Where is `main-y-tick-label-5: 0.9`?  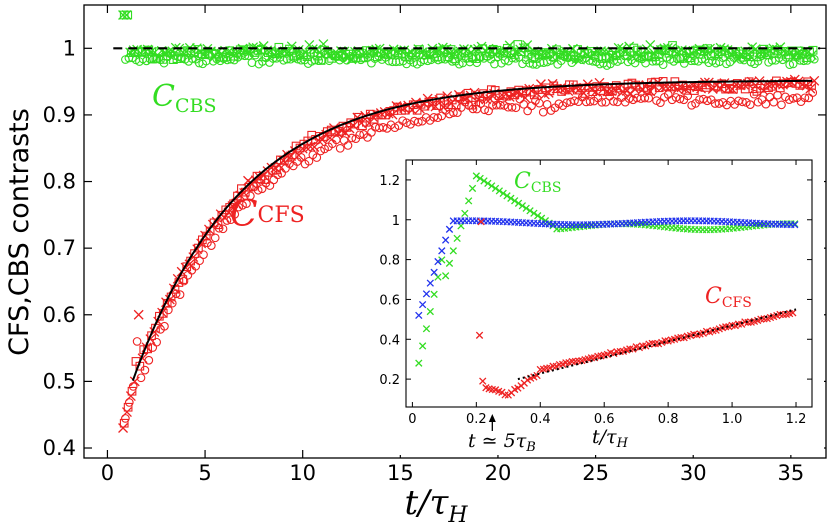 main-y-tick-label-5: 0.9 is located at coordinates (59, 115).